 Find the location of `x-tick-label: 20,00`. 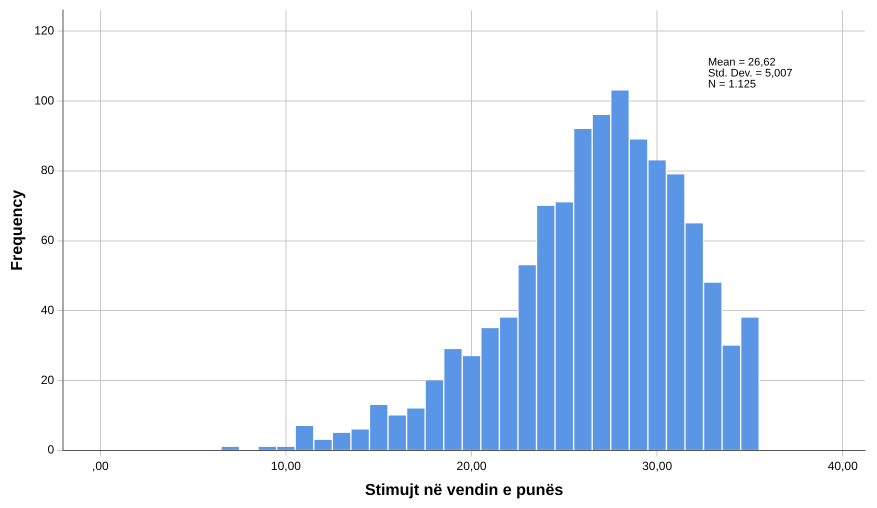

x-tick-label: 20,00 is located at coordinates (471, 465).